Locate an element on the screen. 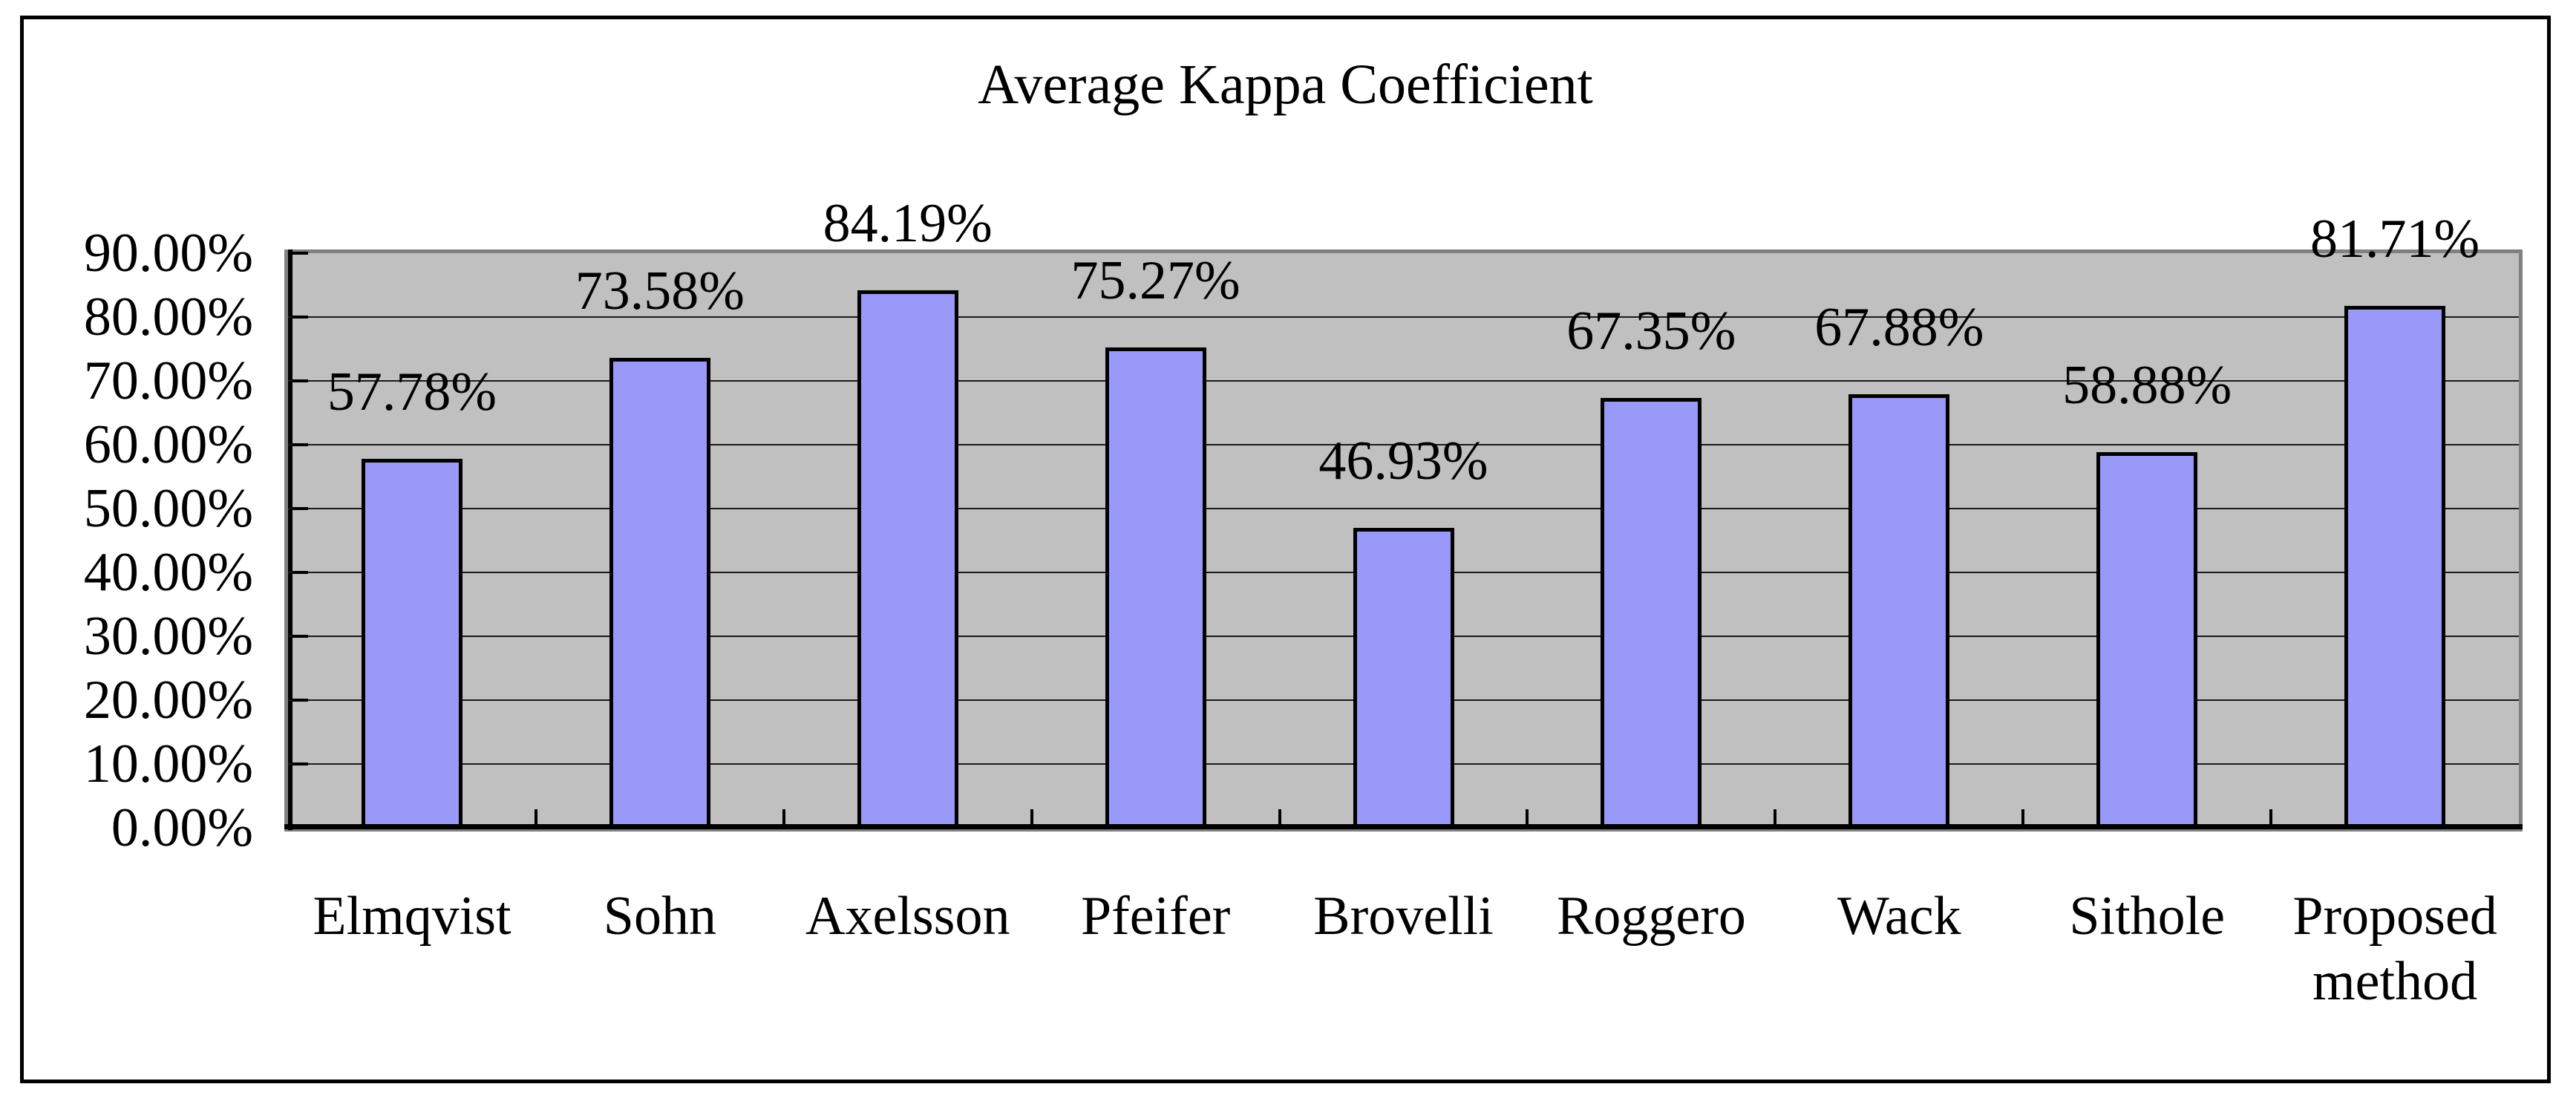  y-axis-label-30-00: 30.00% is located at coordinates (168, 637).